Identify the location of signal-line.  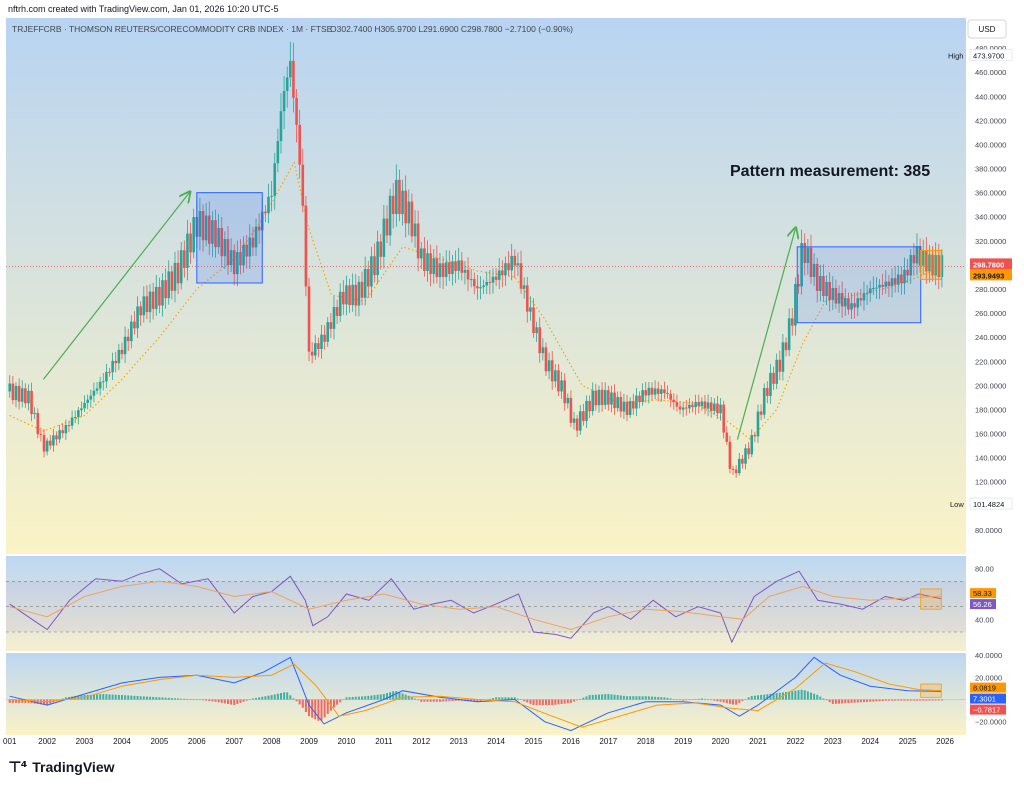
(475, 695).